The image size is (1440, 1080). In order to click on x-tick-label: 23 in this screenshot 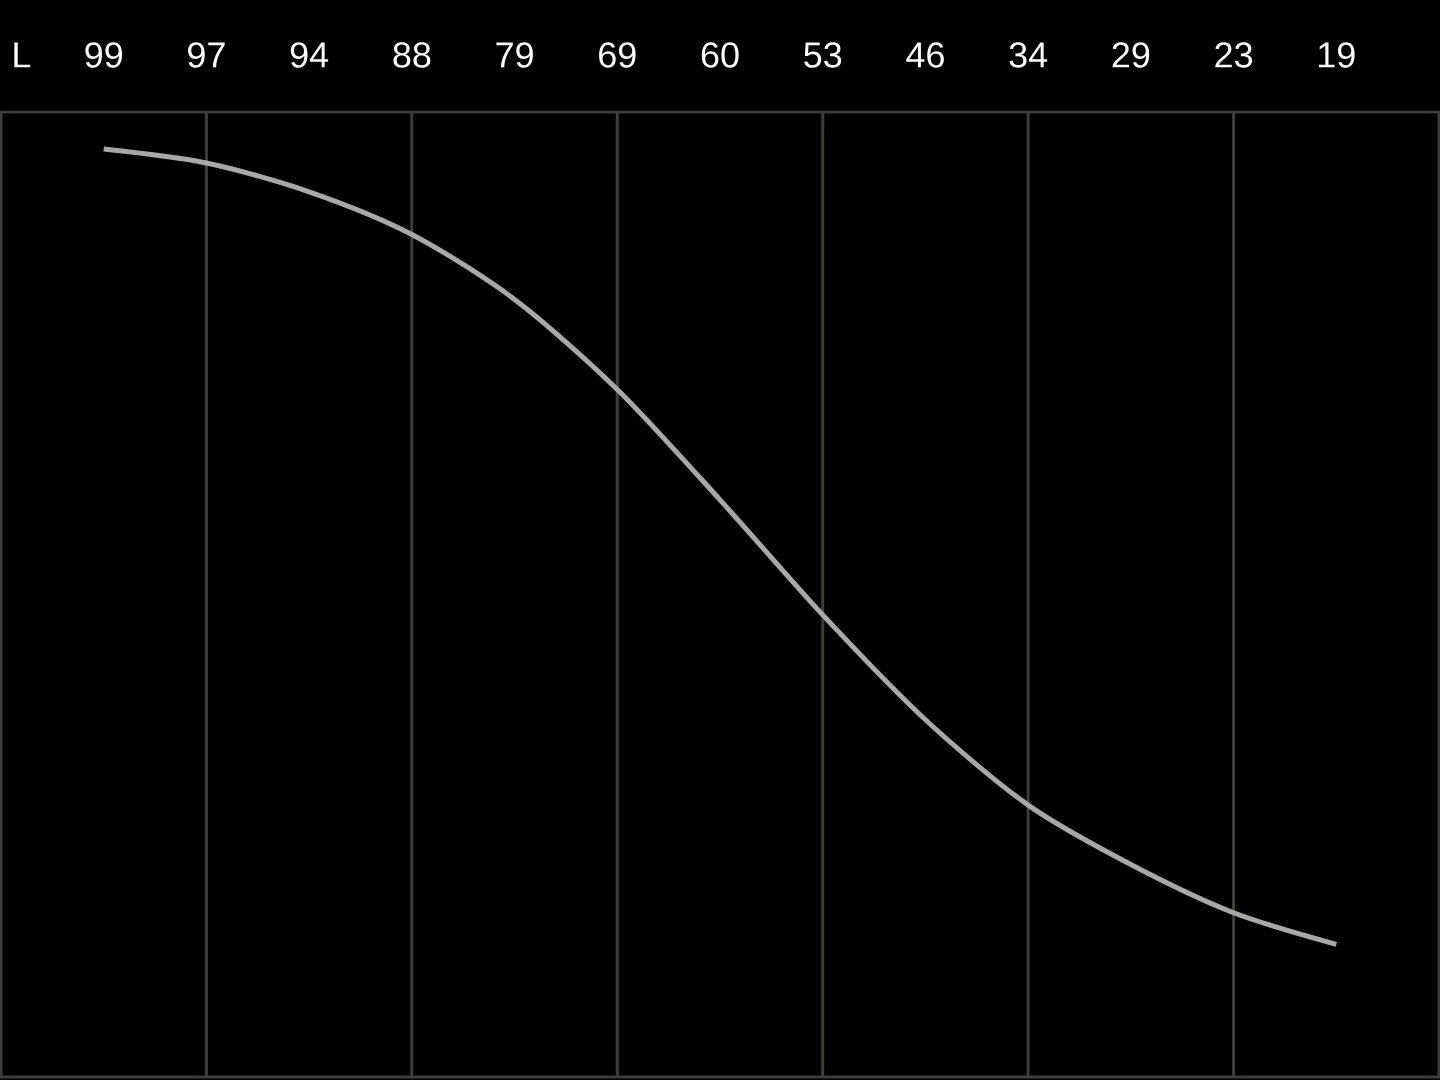, I will do `click(1234, 55)`.